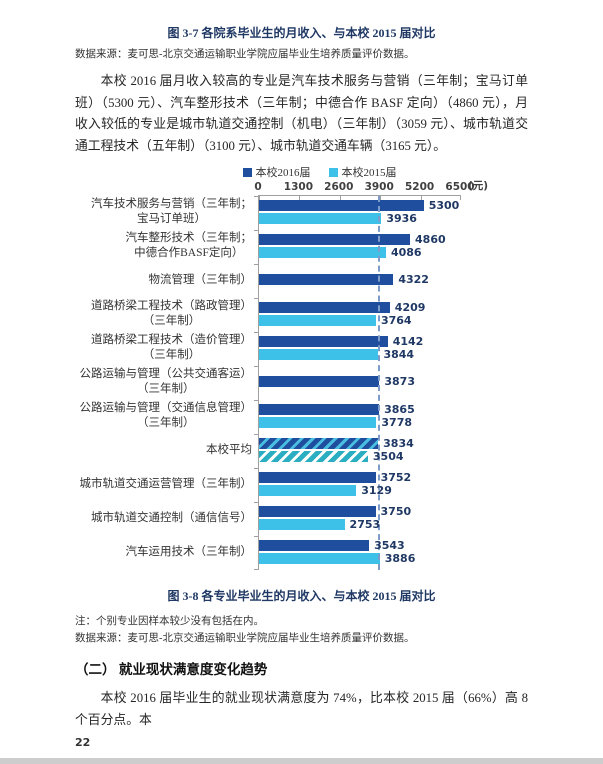  I want to click on x-tick-label: 3900, so click(379, 187).